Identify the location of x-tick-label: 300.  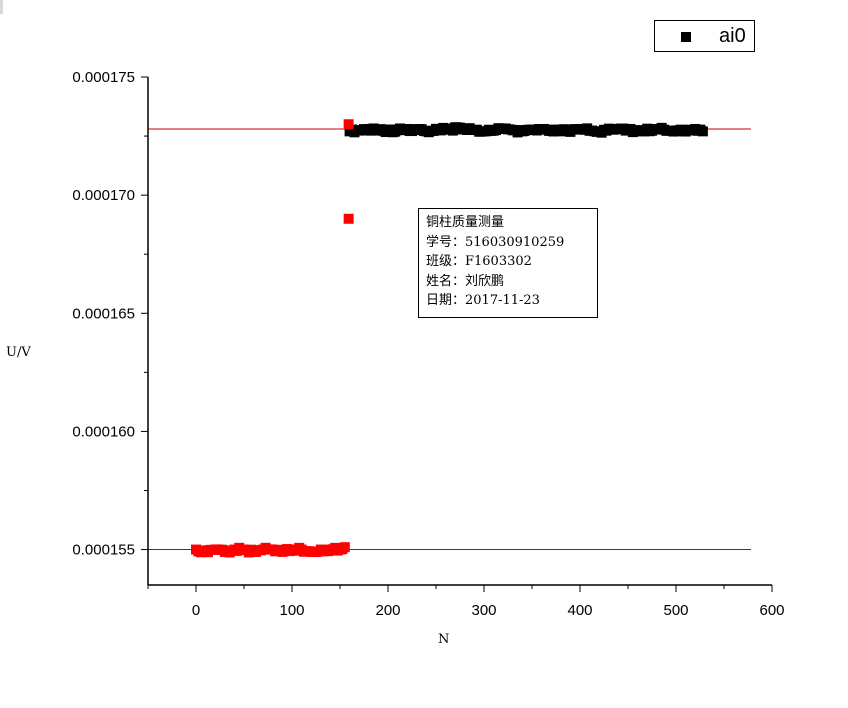
(483, 610).